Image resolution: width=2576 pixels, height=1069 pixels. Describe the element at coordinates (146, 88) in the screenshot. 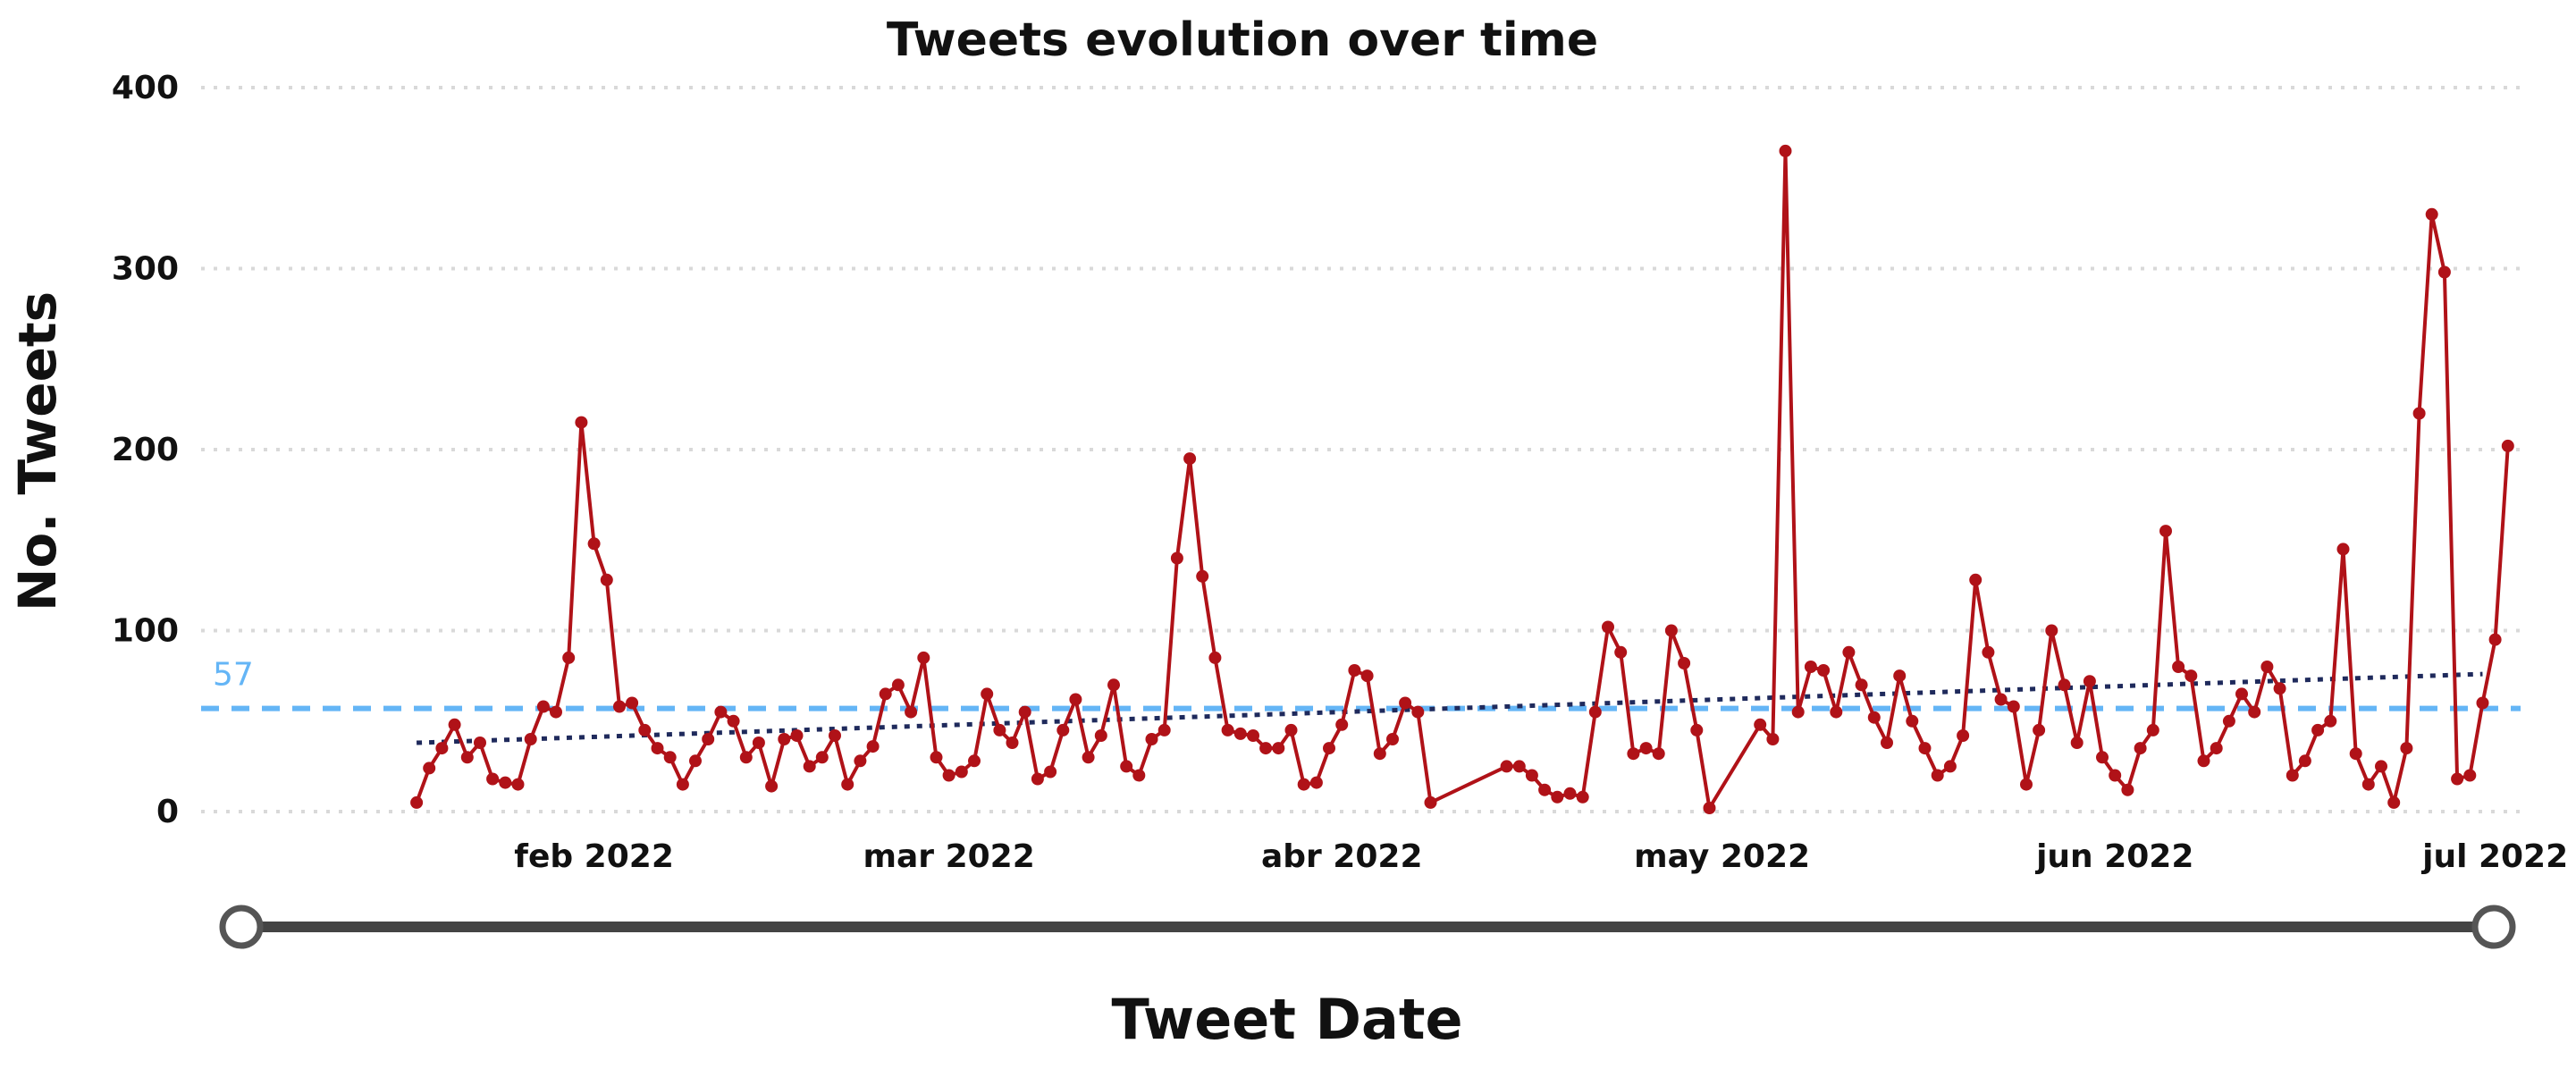

I see `y-tick-label: 400` at that location.